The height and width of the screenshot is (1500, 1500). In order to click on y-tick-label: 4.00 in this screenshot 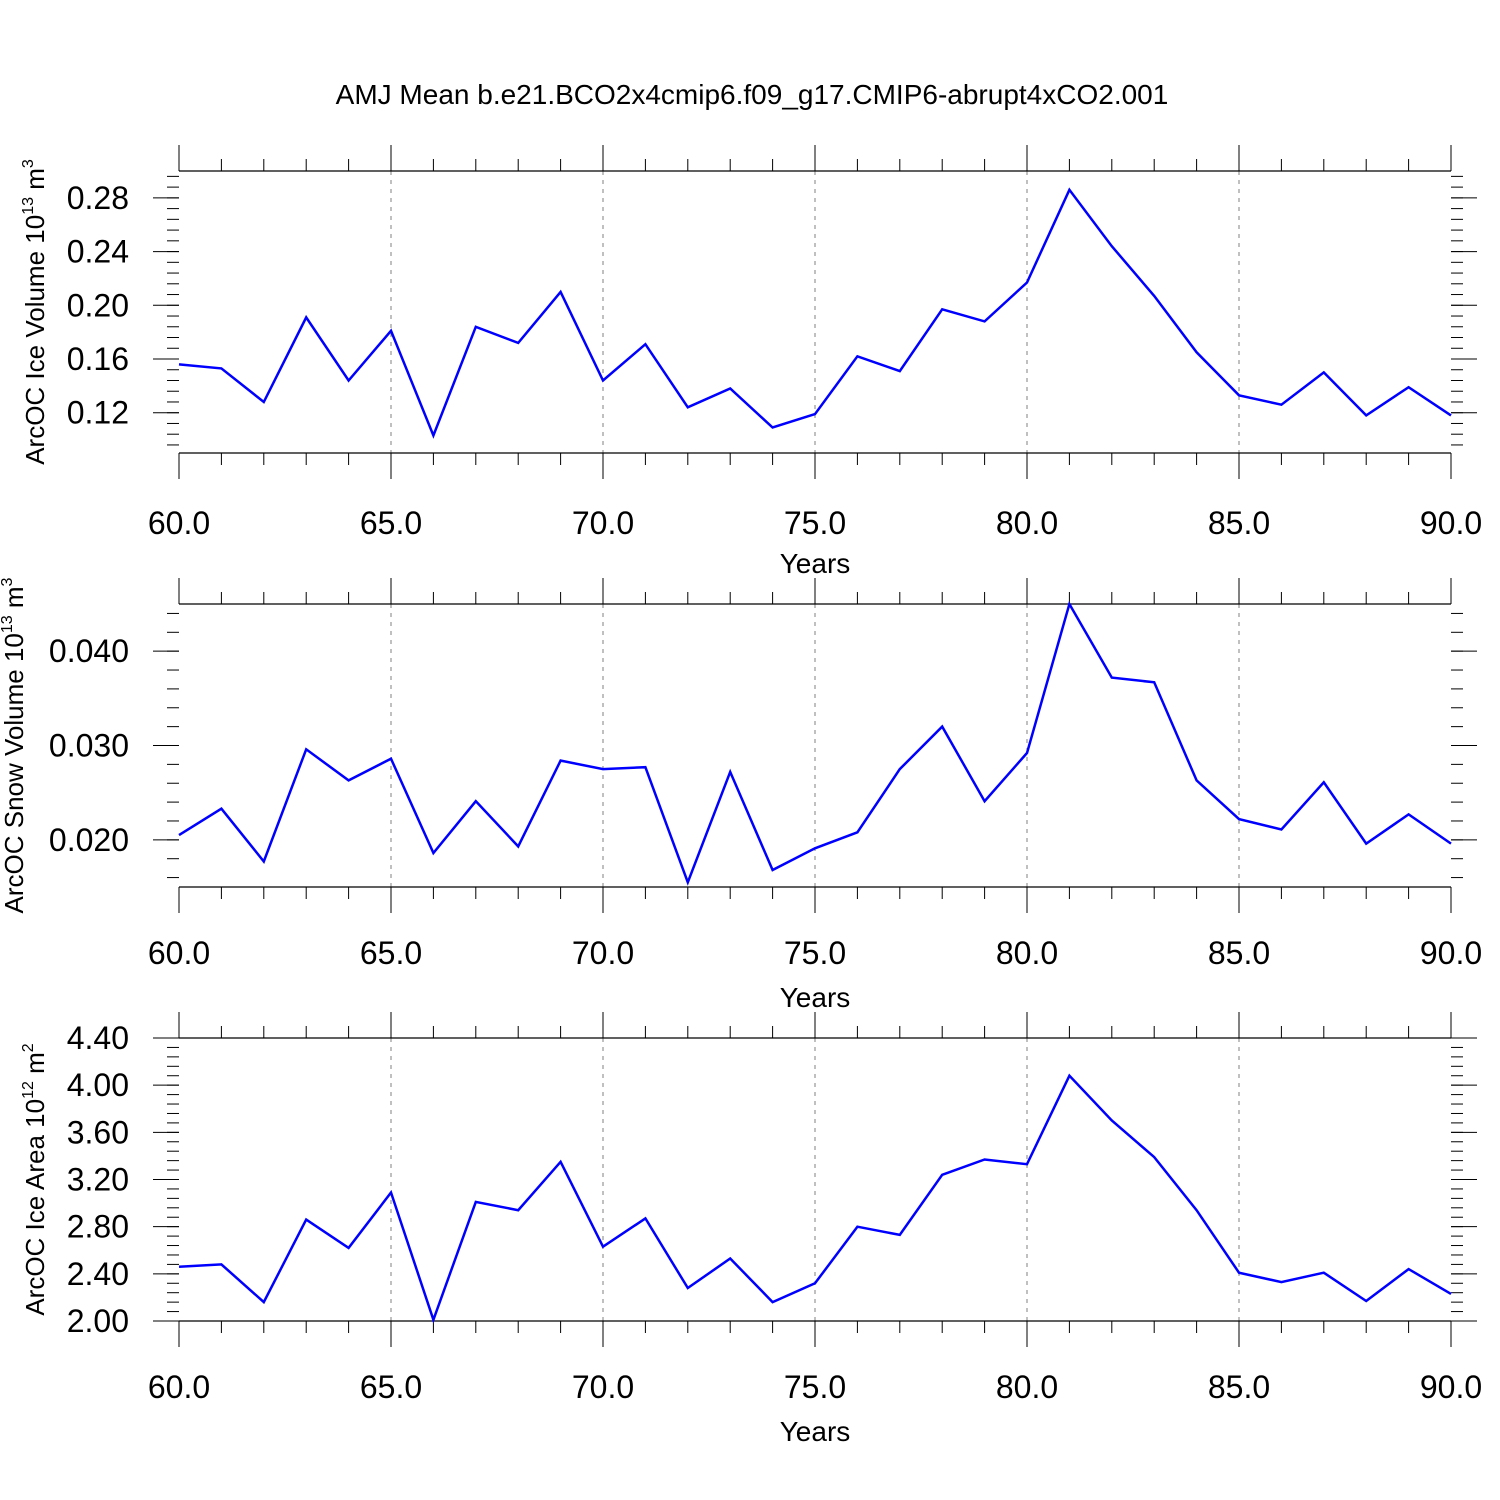, I will do `click(98, 1085)`.